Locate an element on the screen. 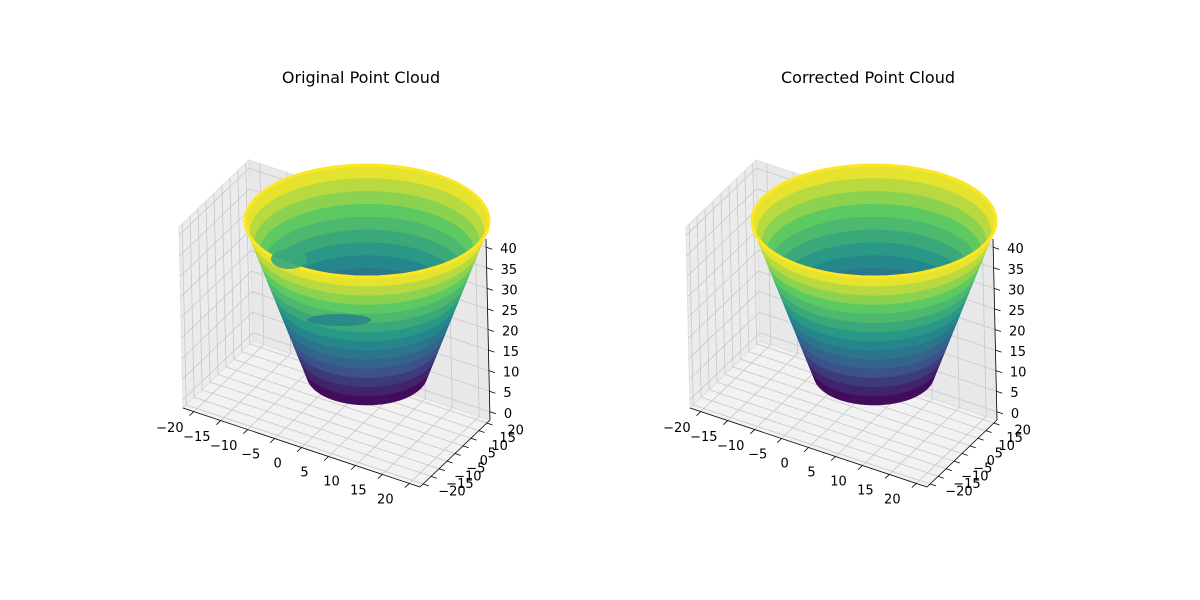 The width and height of the screenshot is (1200, 600). x-tick-label: −10 is located at coordinates (223, 446).